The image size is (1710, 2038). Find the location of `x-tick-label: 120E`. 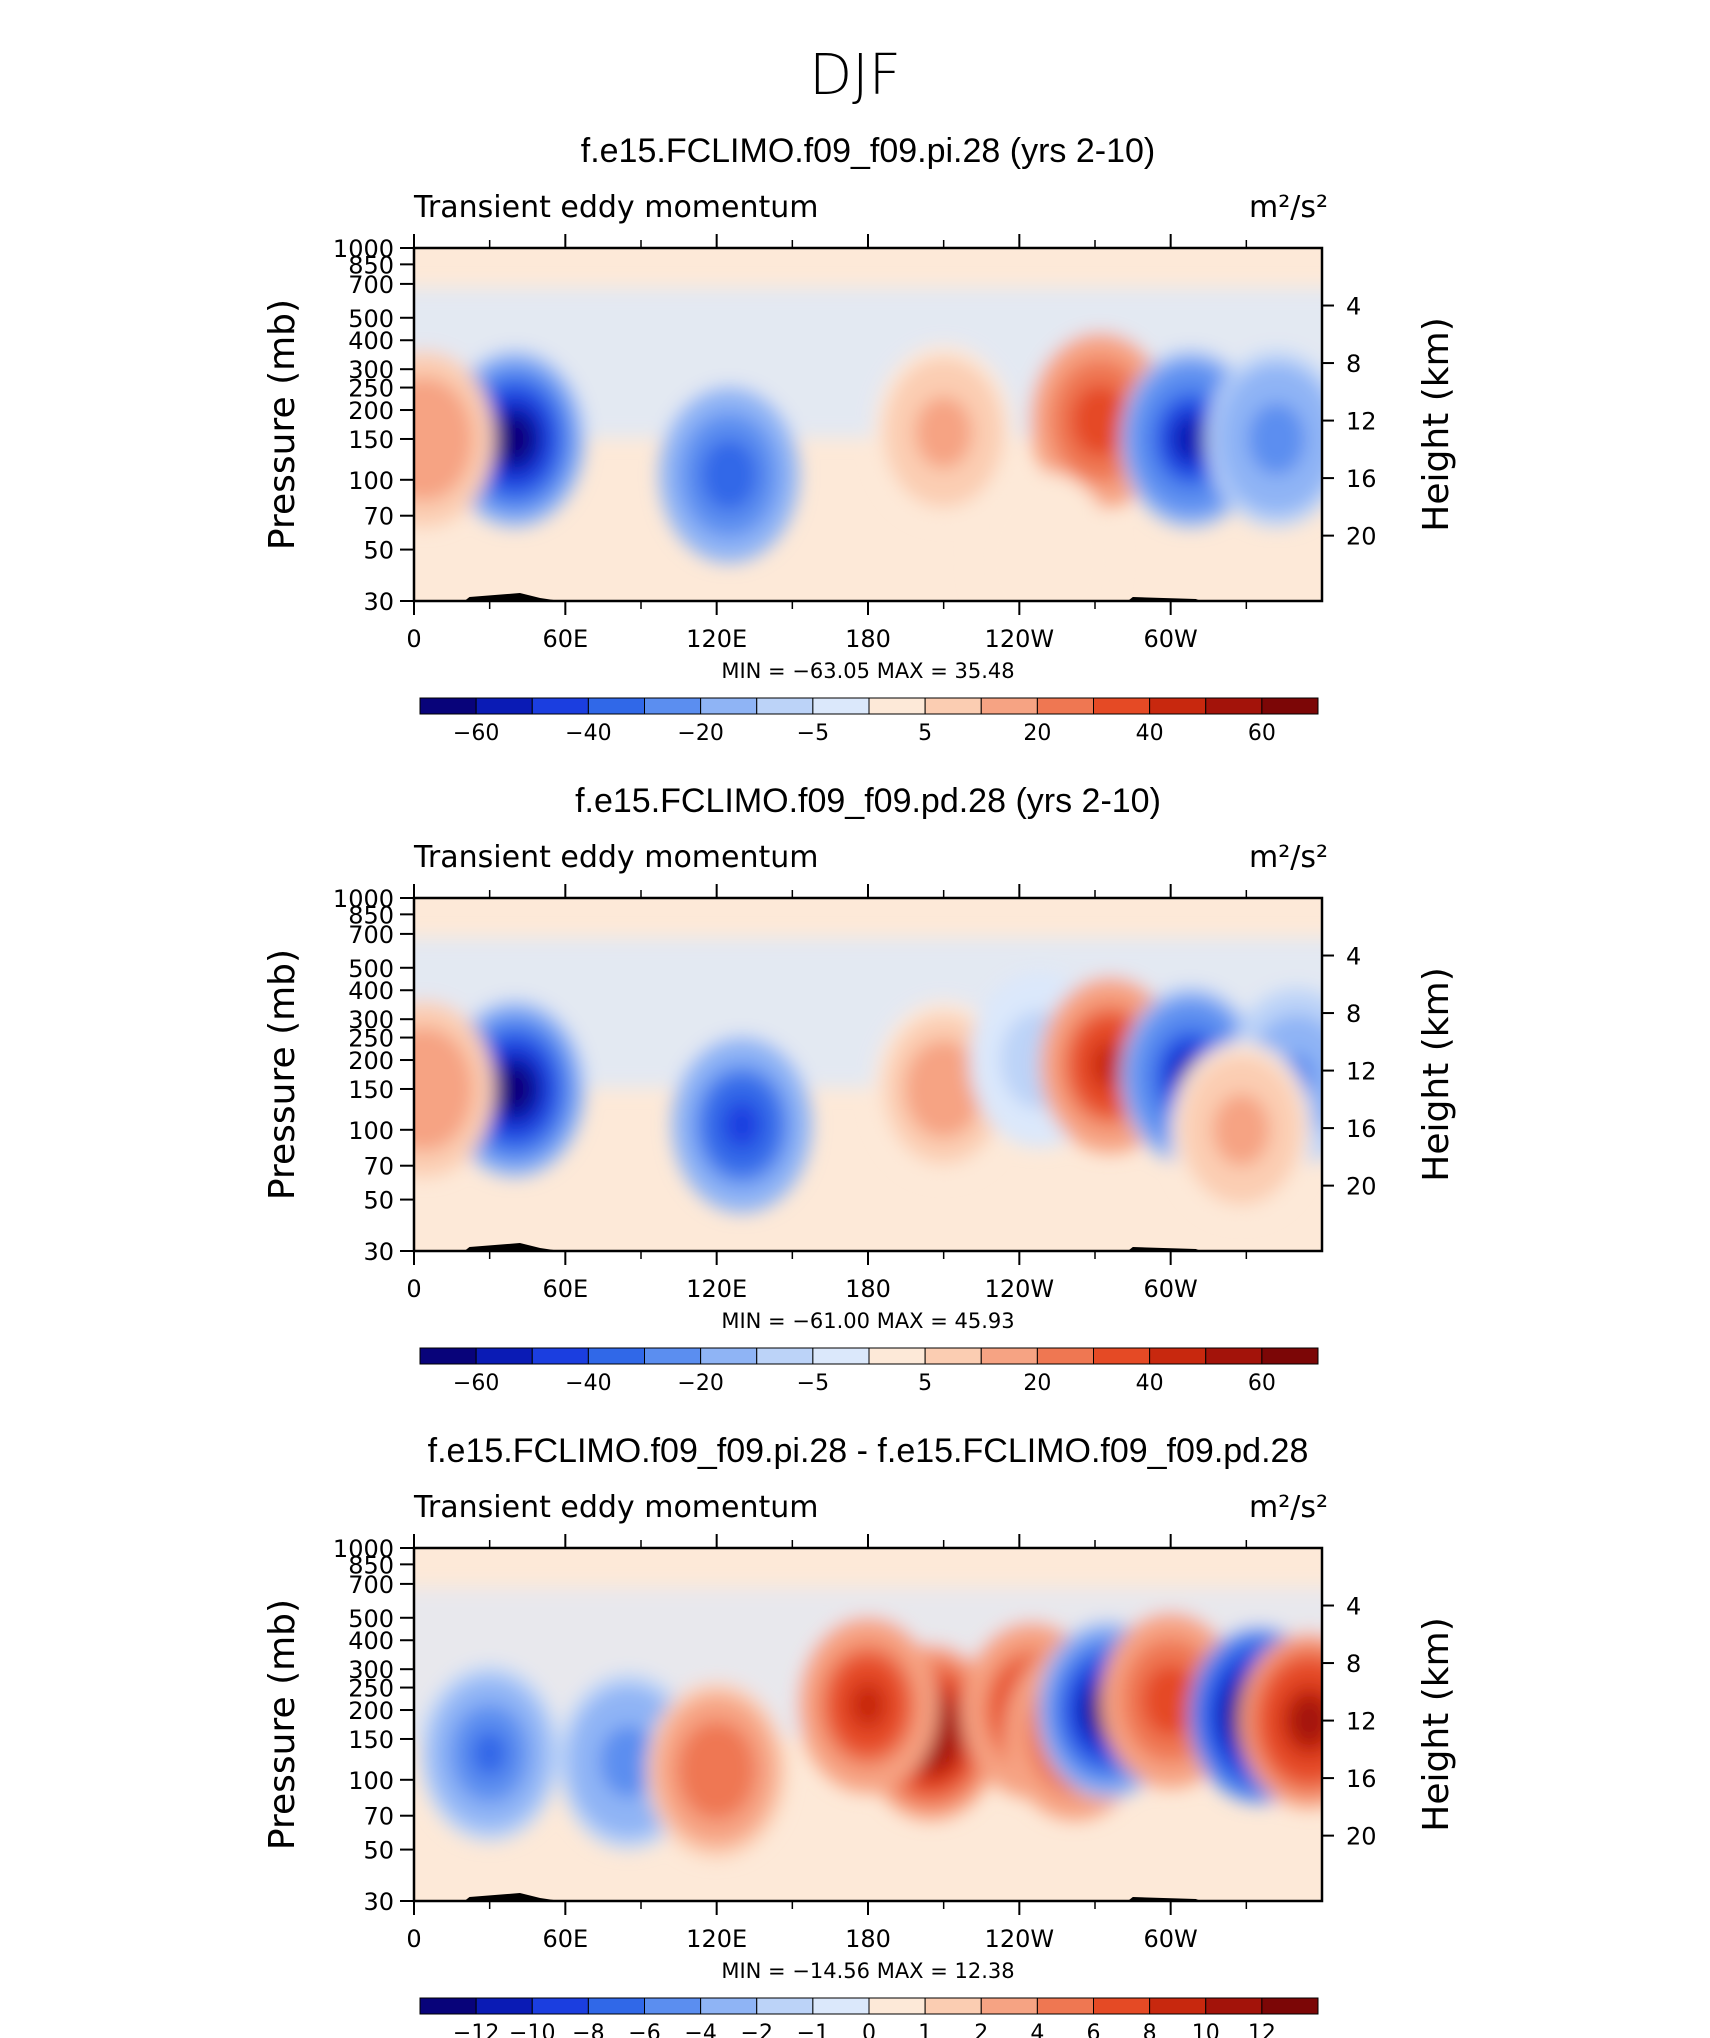

x-tick-label: 120E is located at coordinates (716, 1289).